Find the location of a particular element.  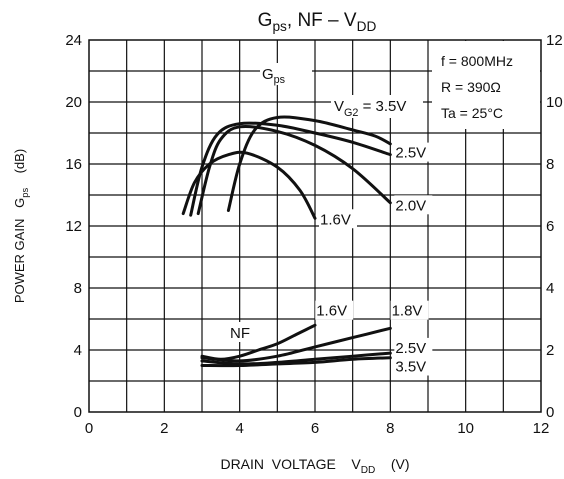

y-right-tick-labels: 0 2 4 6 8 10 12 is located at coordinates (554, 226).